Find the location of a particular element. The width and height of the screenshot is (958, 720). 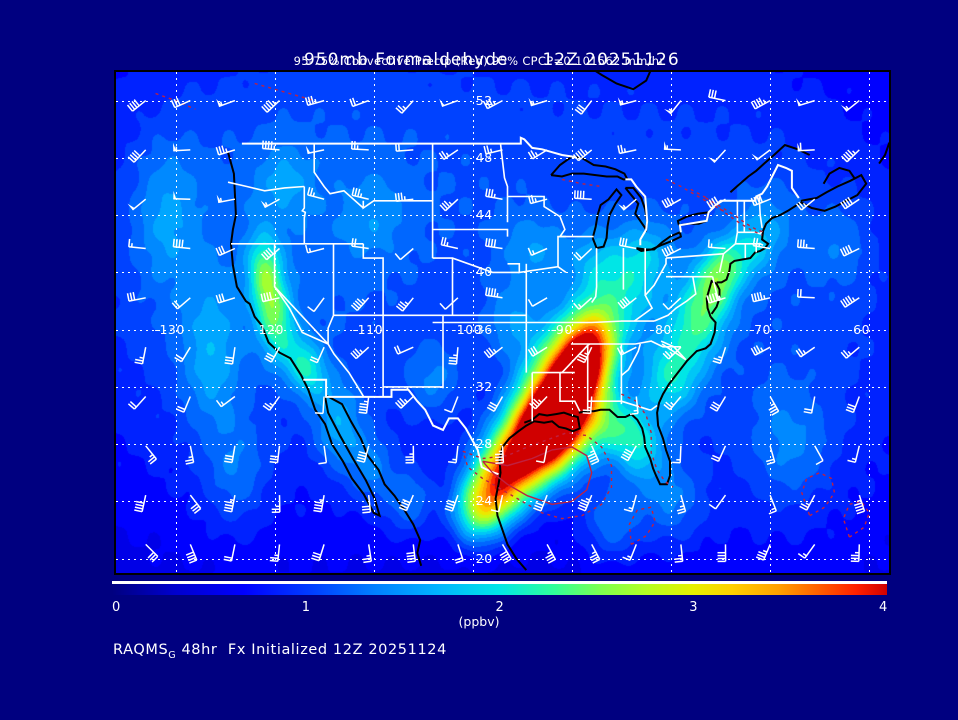

coastline-newfoundland is located at coordinates (883, 153).